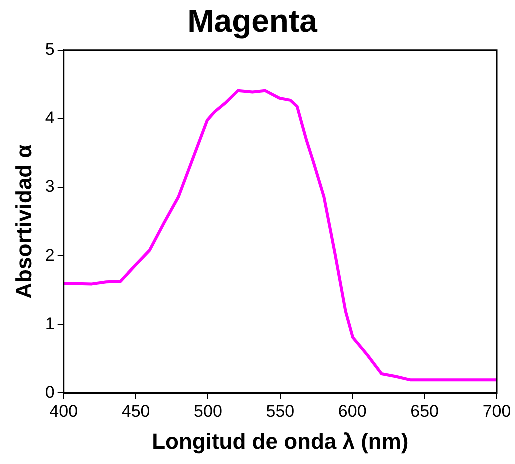 The image size is (515, 464). I want to click on x-axis-title: Longitud de onda λ (nm), so click(280, 441).